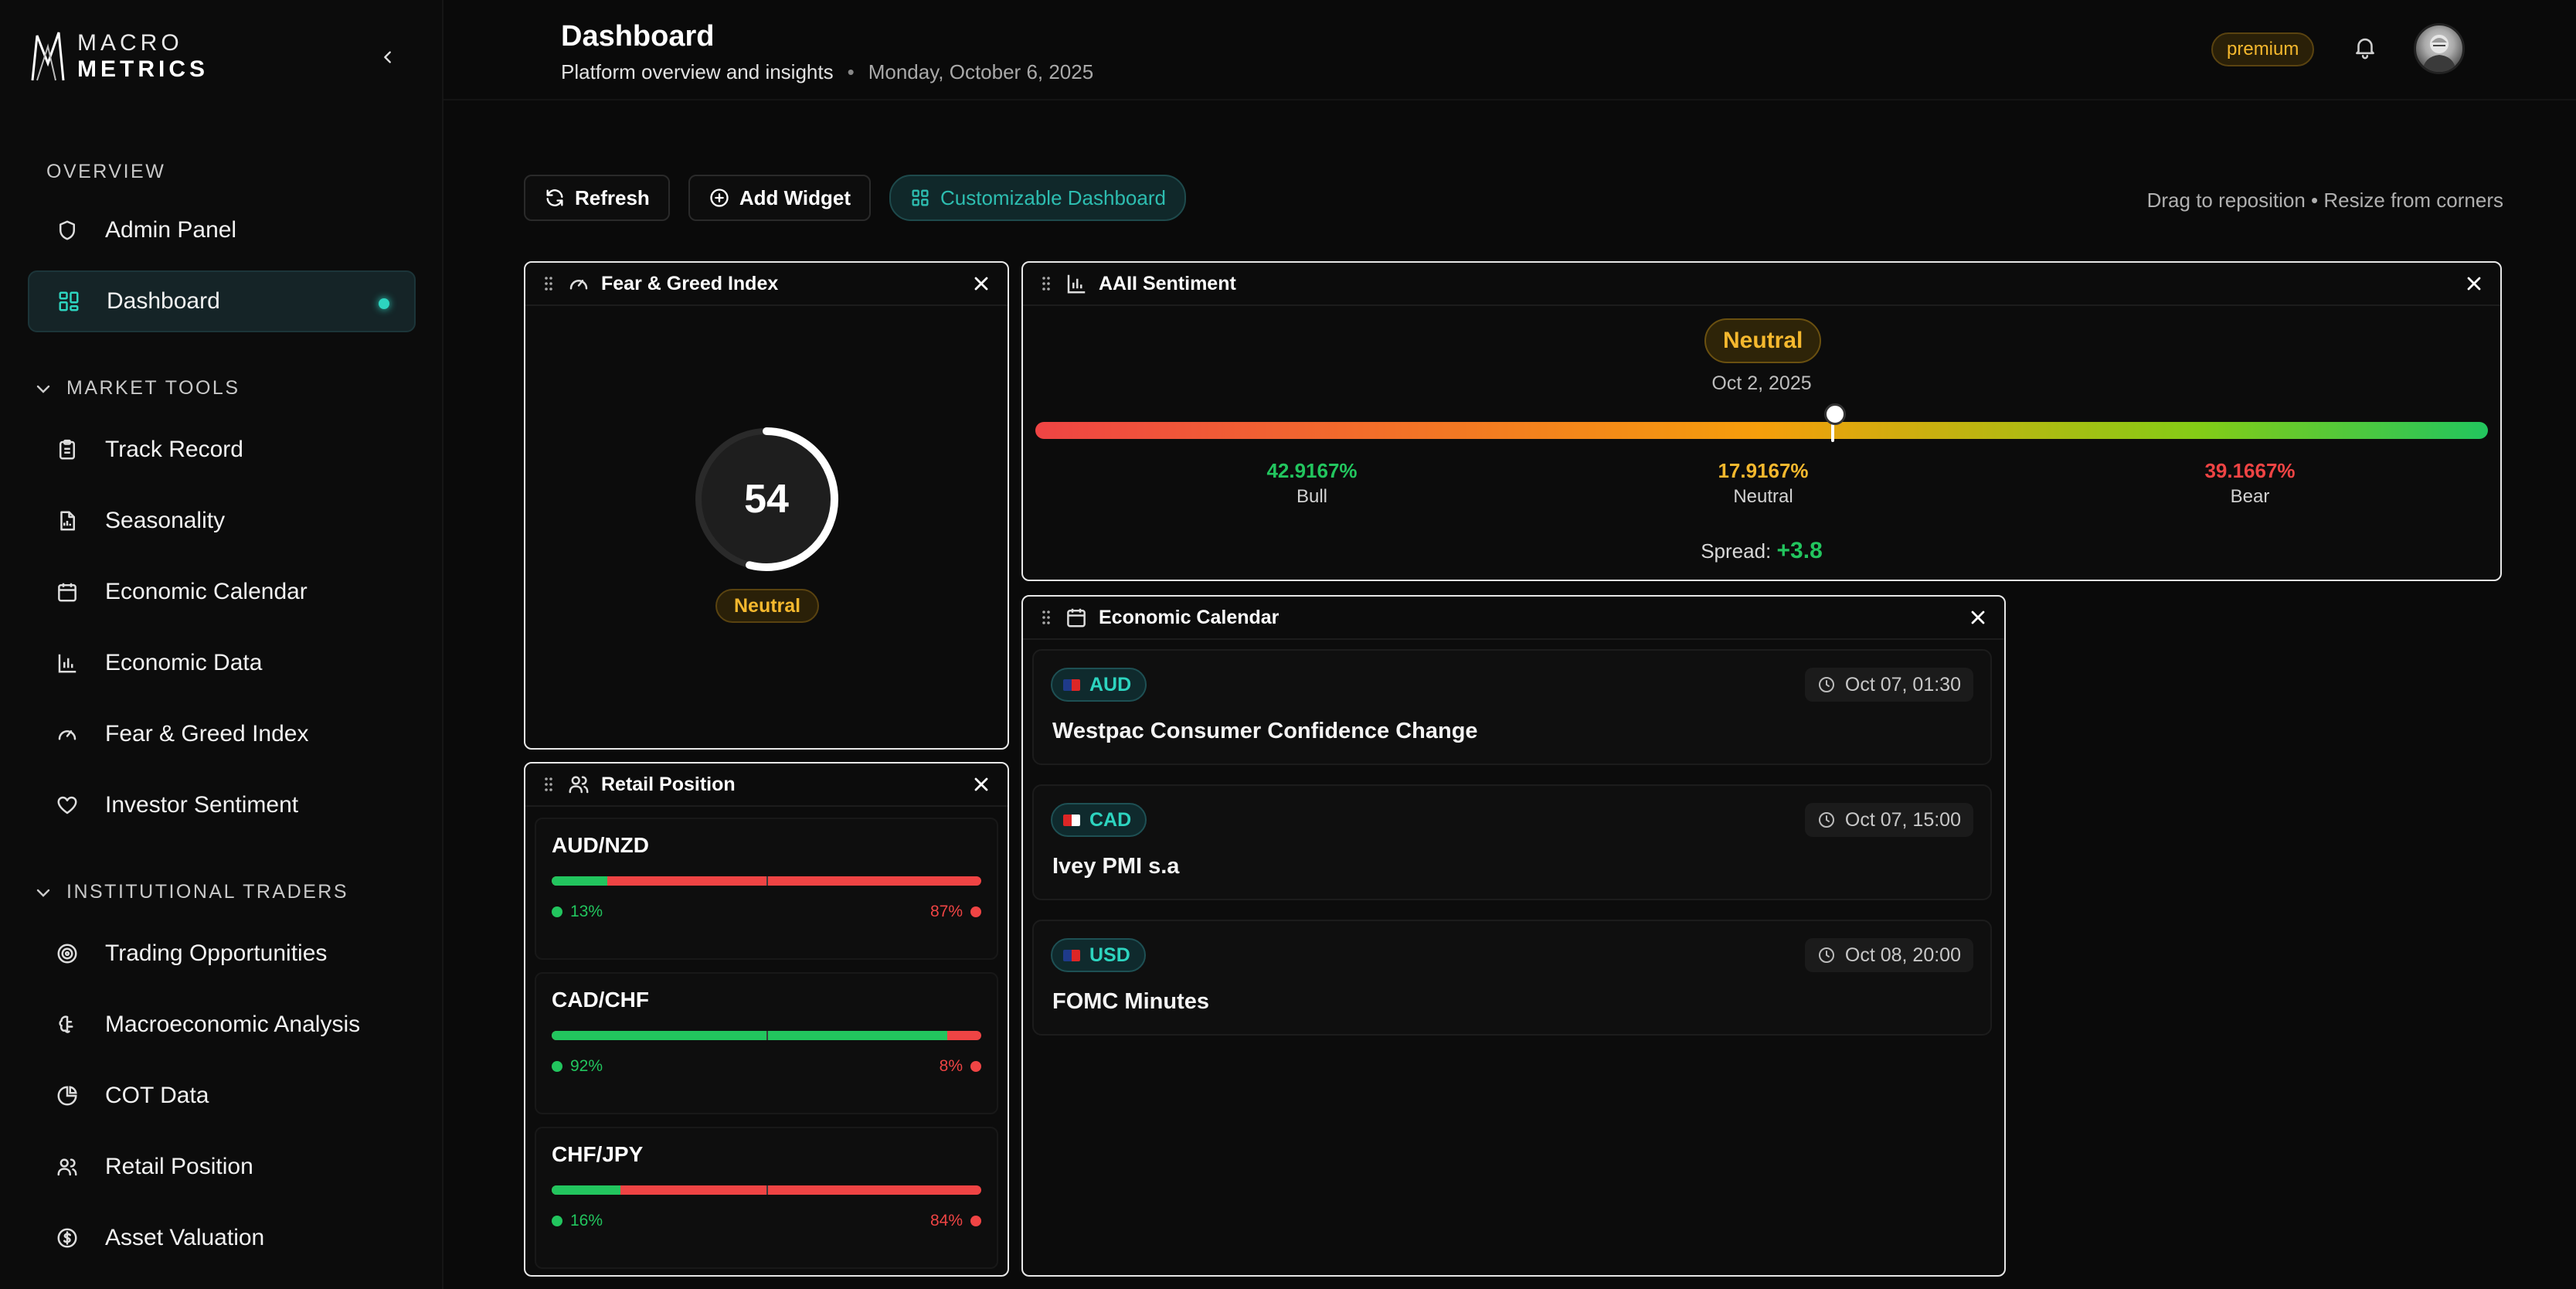 The height and width of the screenshot is (1289, 2576). Describe the element at coordinates (2439, 53) in the screenshot. I see `user-photo-icon` at that location.